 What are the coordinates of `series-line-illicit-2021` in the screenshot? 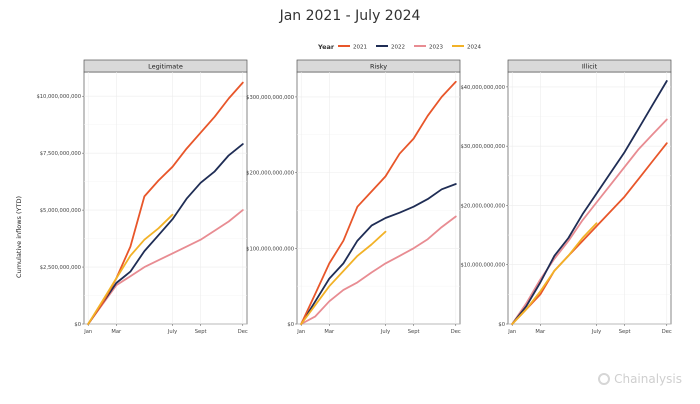 It's located at (589, 233).